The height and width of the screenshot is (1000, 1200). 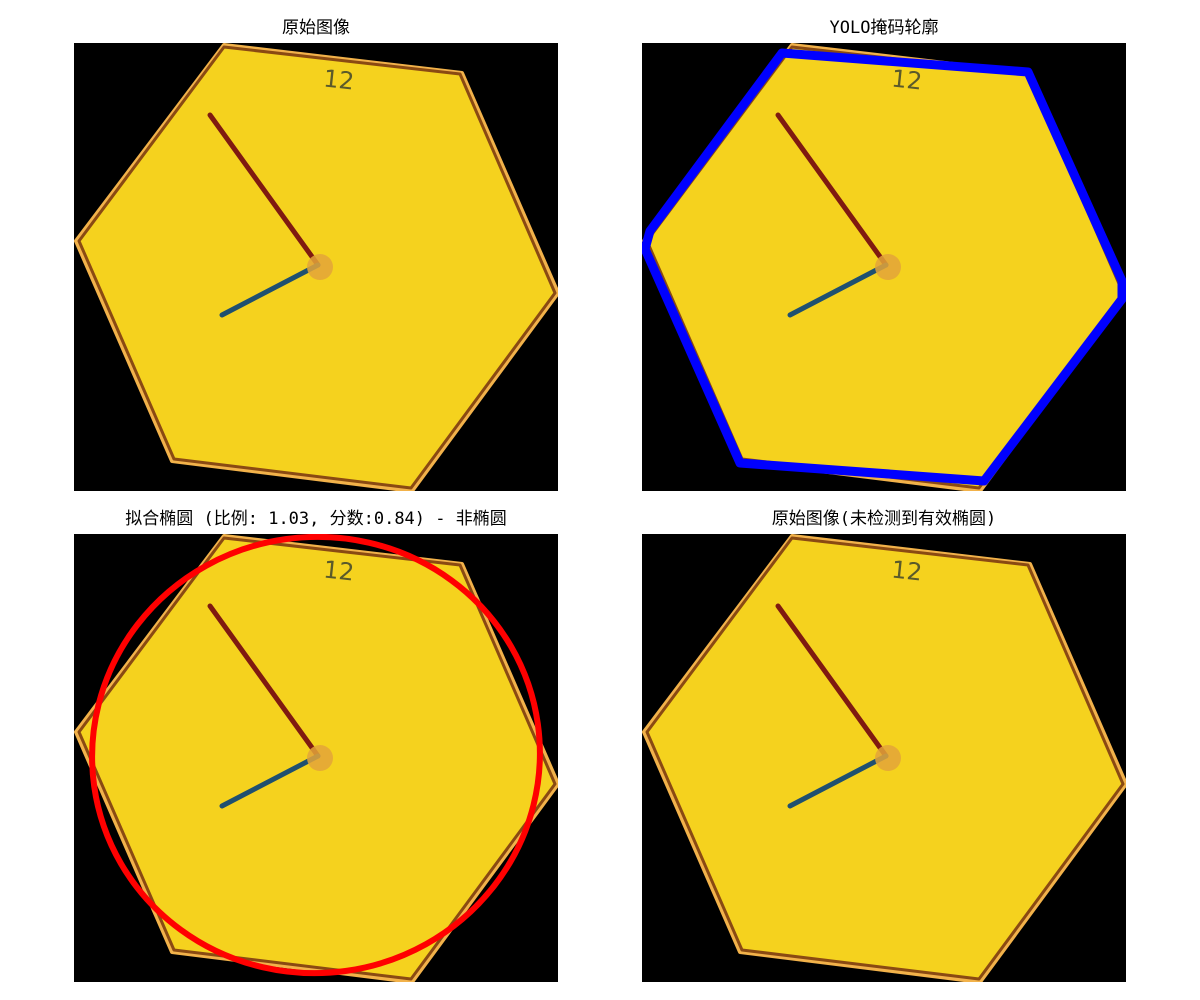 I want to click on panel-title-yolo-mask: YOLO掩码轮廓, so click(x=884, y=28).